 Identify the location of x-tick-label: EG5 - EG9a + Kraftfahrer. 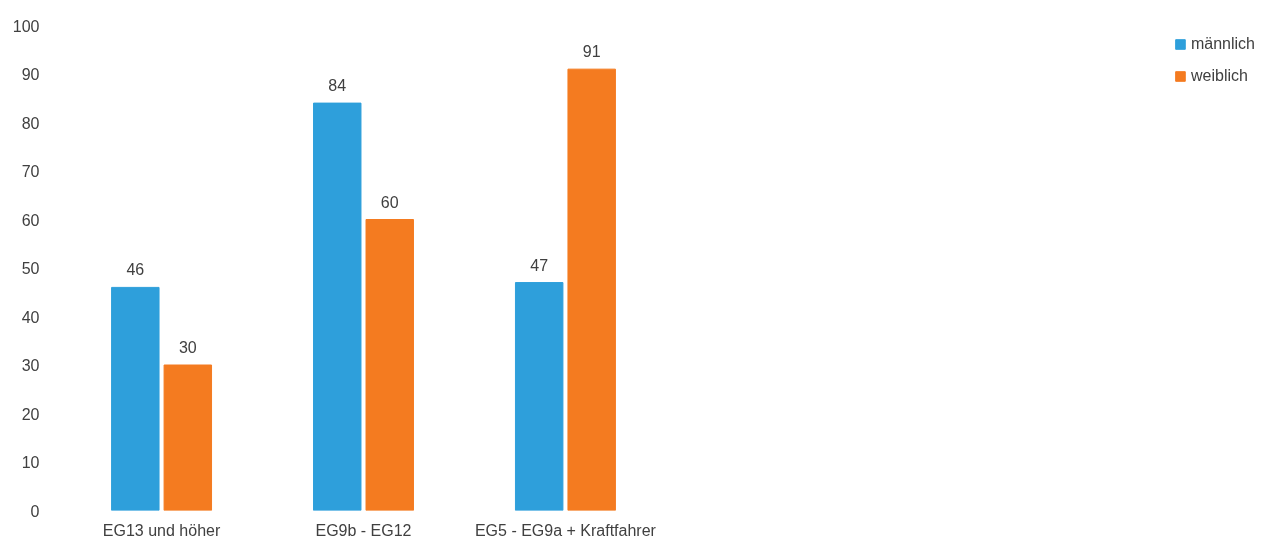
(565, 530).